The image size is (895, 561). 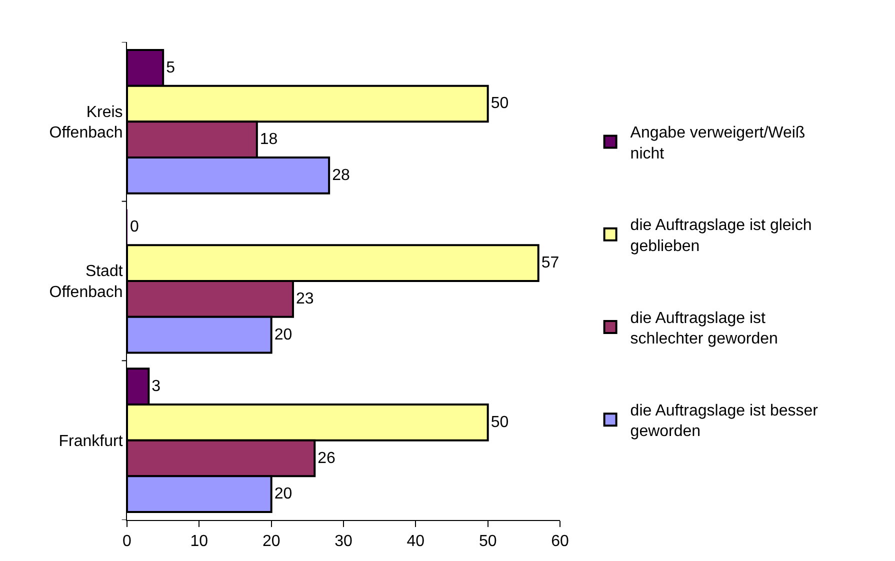 I want to click on x-tick-label: 20, so click(x=271, y=541).